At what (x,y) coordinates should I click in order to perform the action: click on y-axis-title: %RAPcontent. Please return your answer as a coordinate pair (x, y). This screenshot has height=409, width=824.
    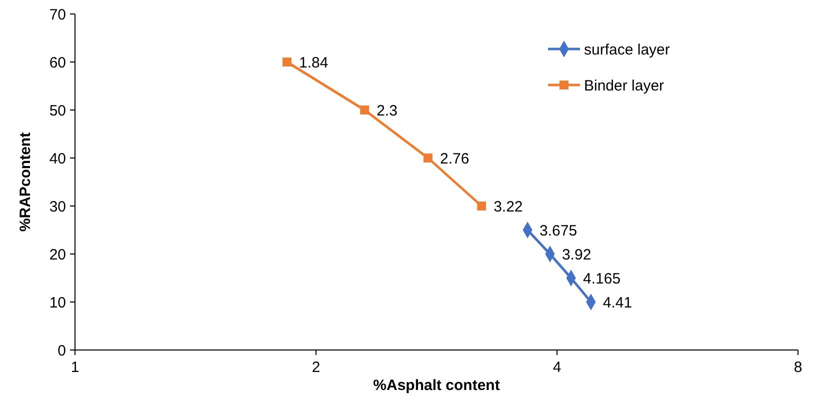
    Looking at the image, I should click on (25, 182).